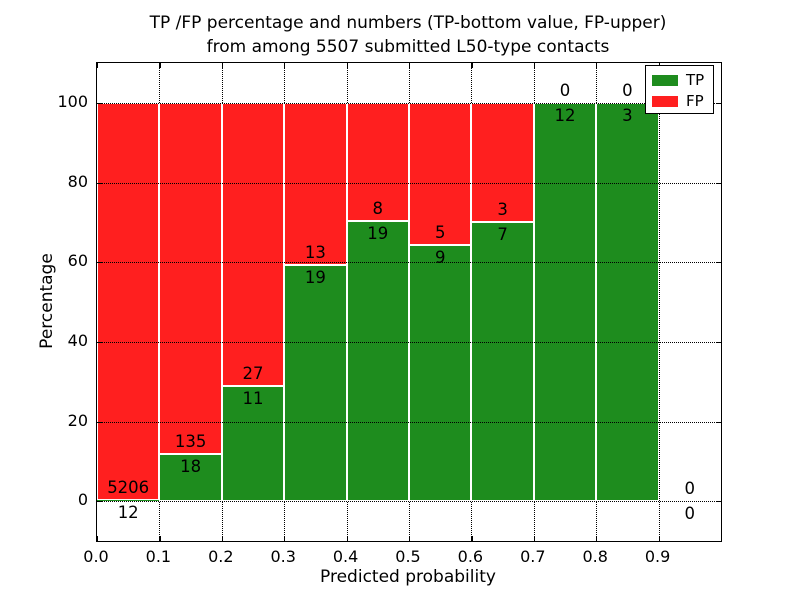  I want to click on annotation-tp-count: 11, so click(253, 398).